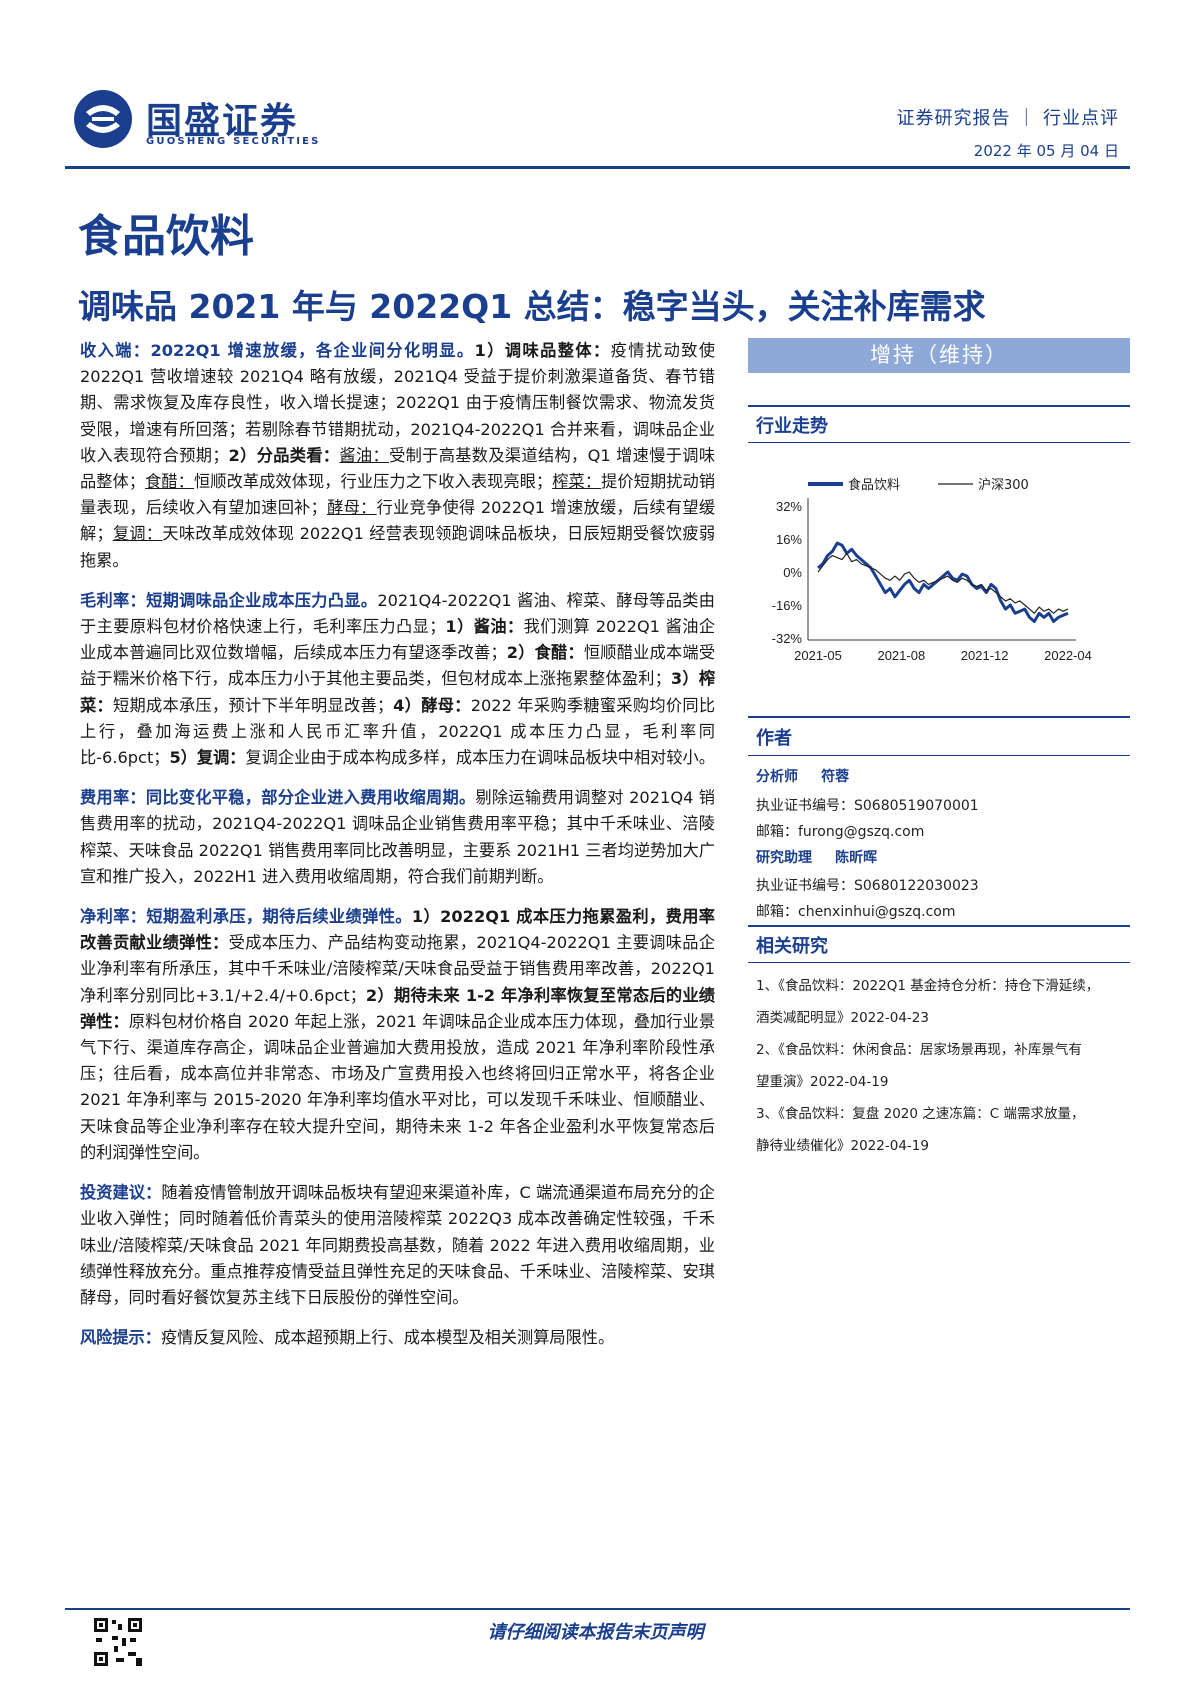 The image size is (1191, 1684). What do you see at coordinates (398, 495) in the screenshot?
I see `zhacai-text: 提价短期扰动销量表现，后续收入有望加速回补；` at bounding box center [398, 495].